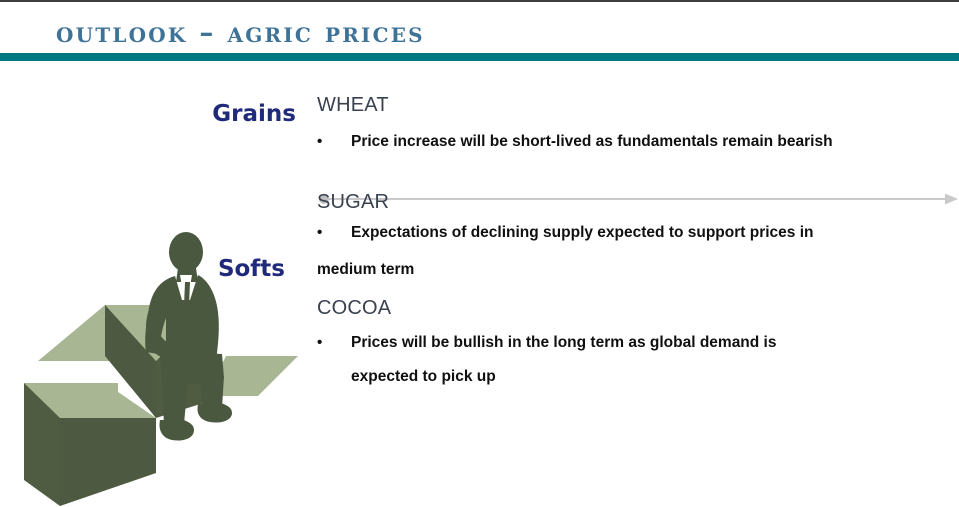  Describe the element at coordinates (188, 336) in the screenshot. I see `businessman-silhouette-icon` at that location.